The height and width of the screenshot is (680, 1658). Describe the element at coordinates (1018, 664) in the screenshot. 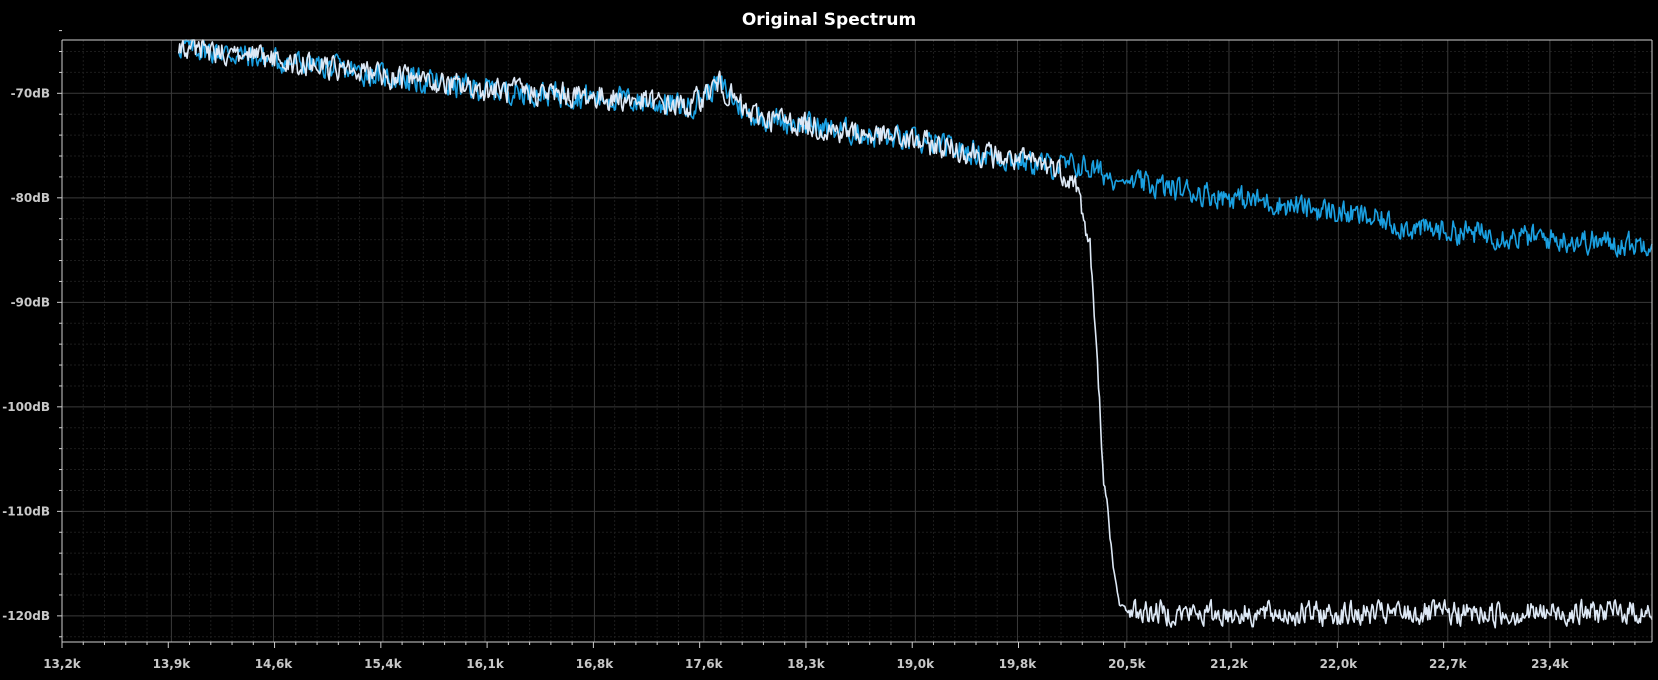

I see `x-tick-label: 19,8k` at that location.